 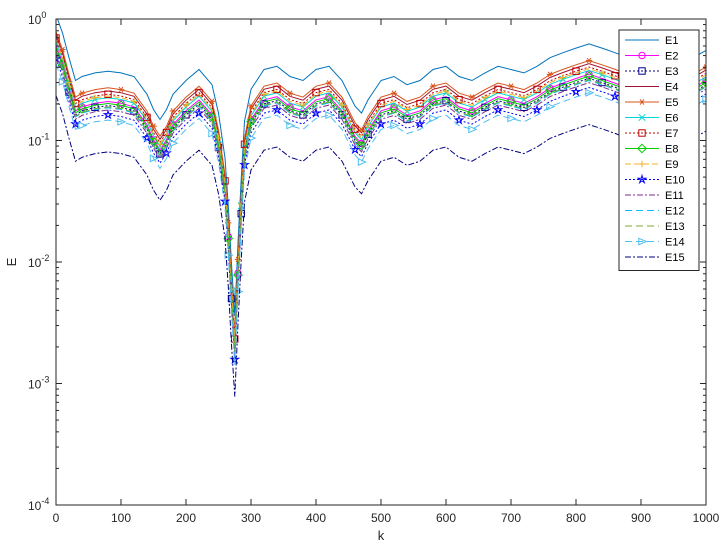 I want to click on legend-label: E6, so click(x=671, y=119).